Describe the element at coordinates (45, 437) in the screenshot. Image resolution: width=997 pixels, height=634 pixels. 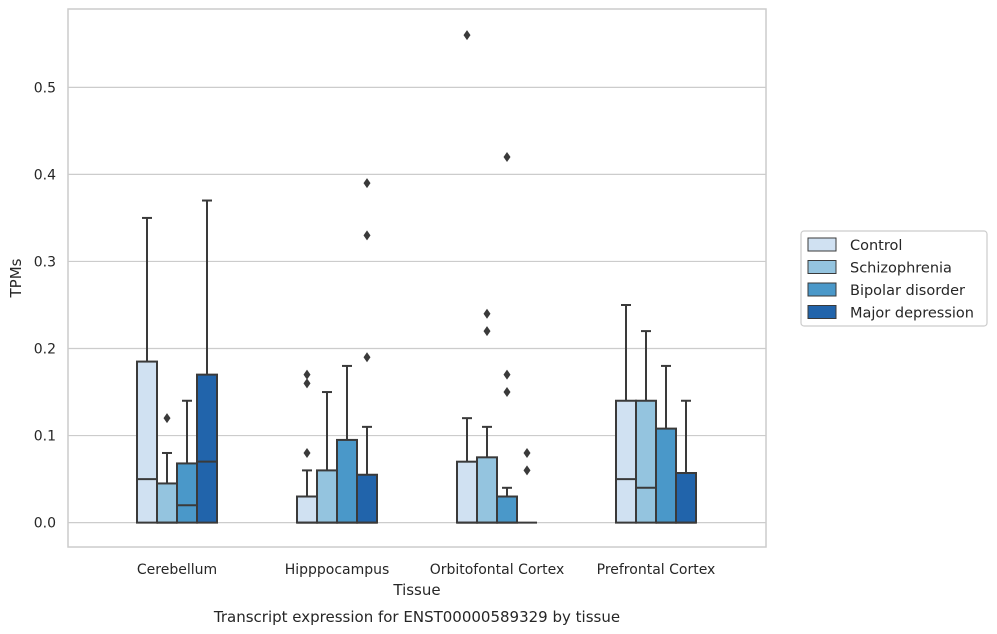
I see `y-tick-label: 0.1` at that location.